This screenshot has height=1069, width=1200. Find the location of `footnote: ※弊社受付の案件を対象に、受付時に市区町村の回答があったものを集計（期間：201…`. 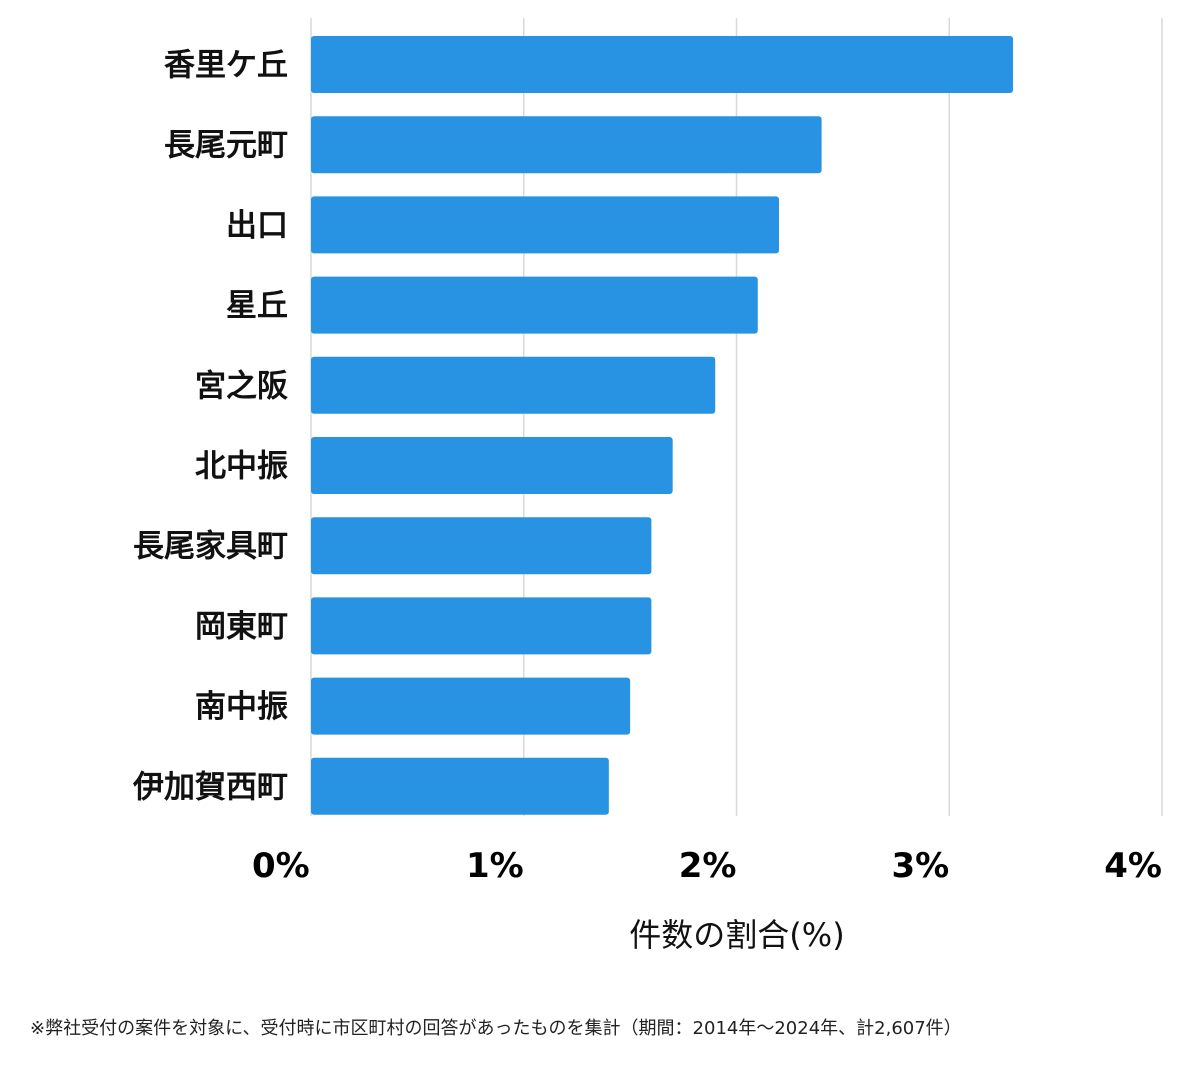

footnote: ※弊社受付の案件を対象に、受付時に市区町村の回答があったものを集計（期間：201… is located at coordinates (496, 1028).